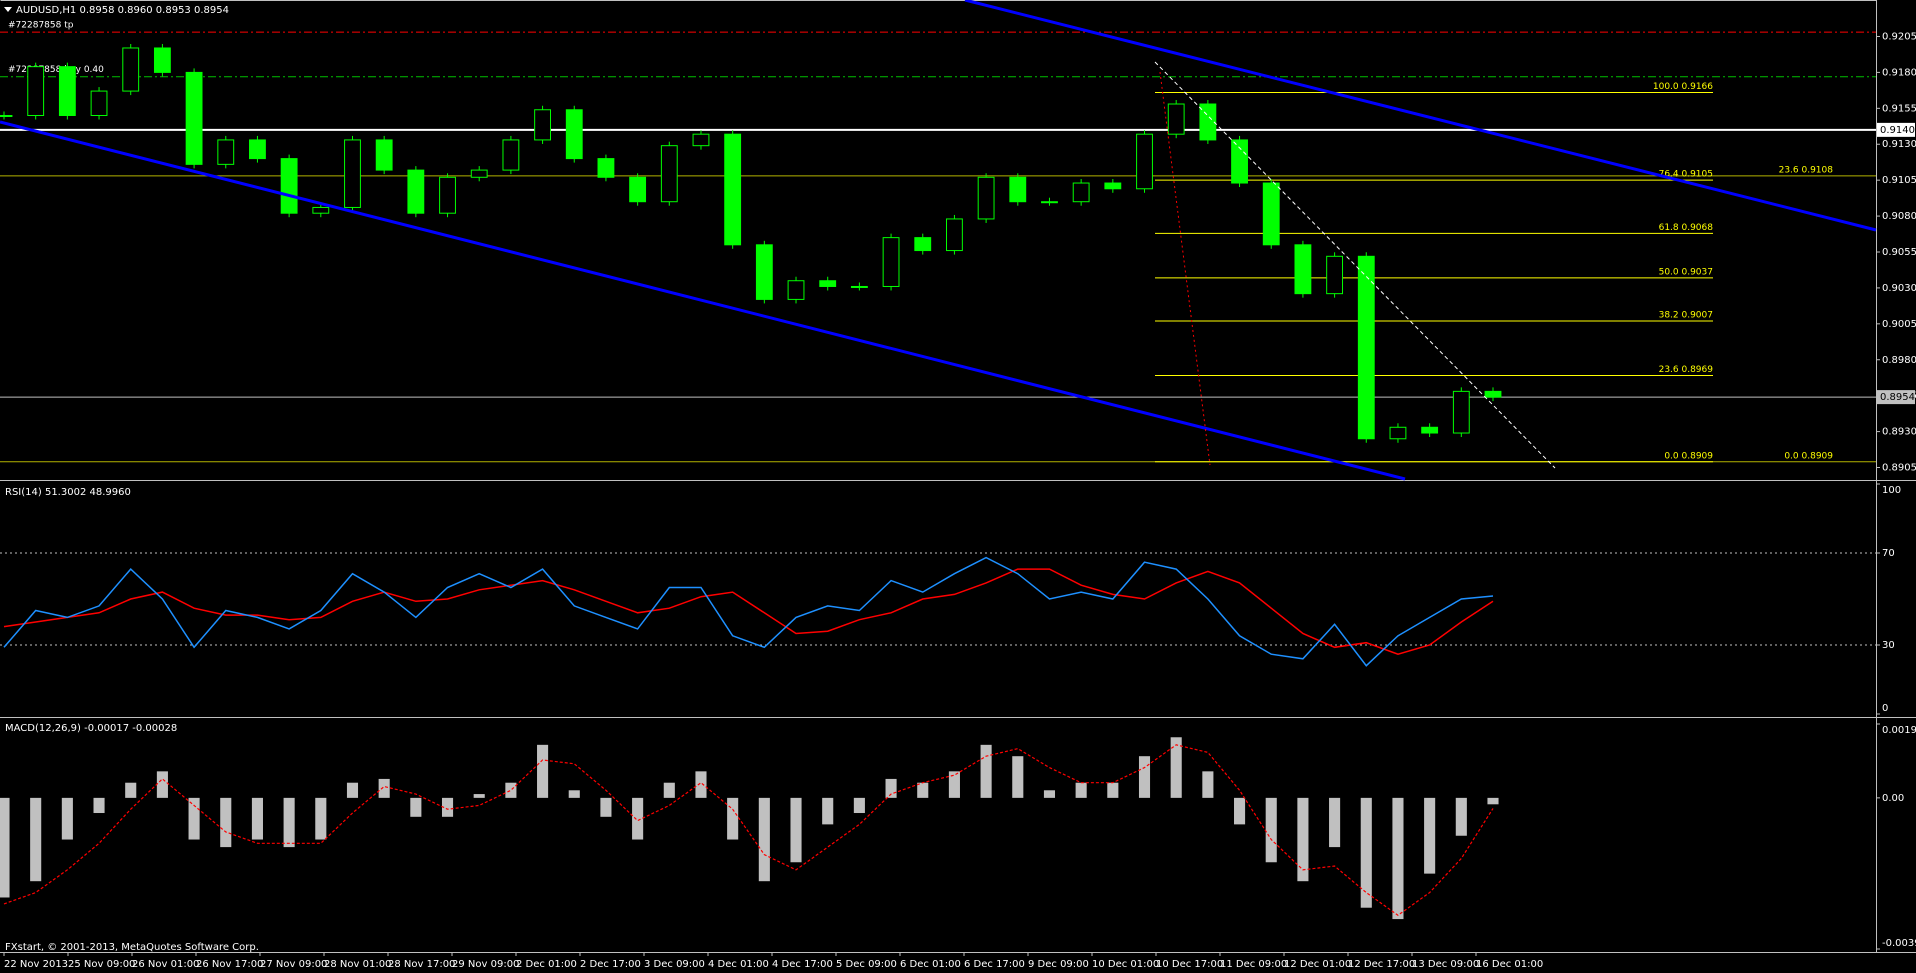  What do you see at coordinates (1885, 708) in the screenshot?
I see `y-tick-label: 0` at bounding box center [1885, 708].